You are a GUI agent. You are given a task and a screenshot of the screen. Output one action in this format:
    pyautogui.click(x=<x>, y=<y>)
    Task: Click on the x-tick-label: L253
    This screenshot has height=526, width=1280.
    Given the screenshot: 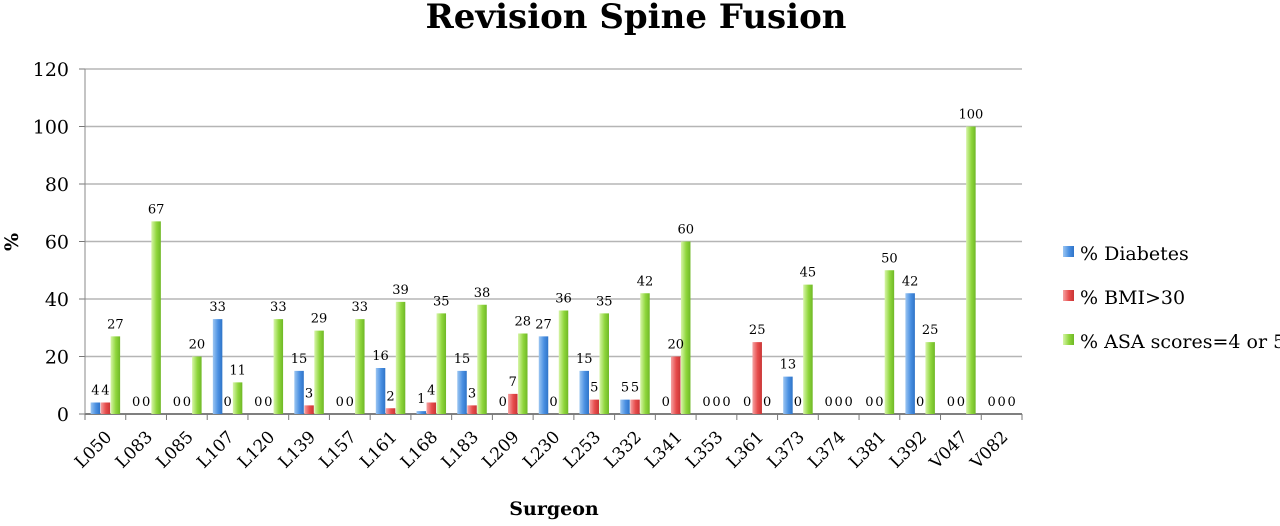 What is the action you would take?
    pyautogui.click(x=582, y=449)
    